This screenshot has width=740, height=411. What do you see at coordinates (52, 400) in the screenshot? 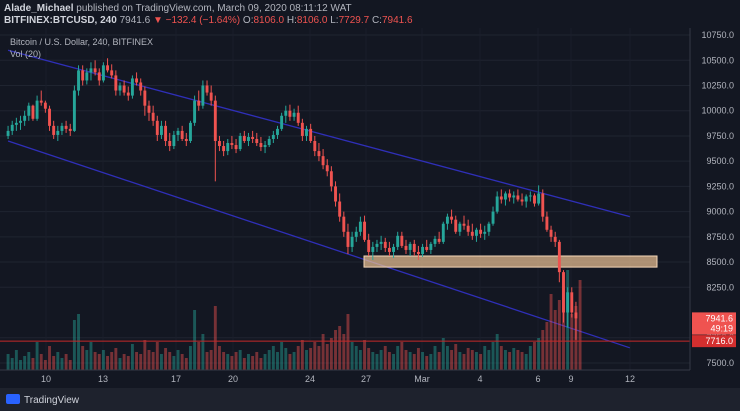
I see `brand-name: TradingView` at bounding box center [52, 400].